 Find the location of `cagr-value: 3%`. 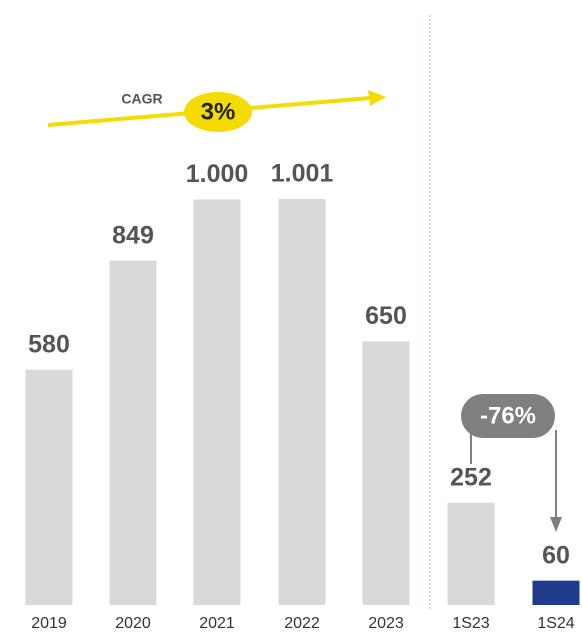

cagr-value: 3% is located at coordinates (218, 111).